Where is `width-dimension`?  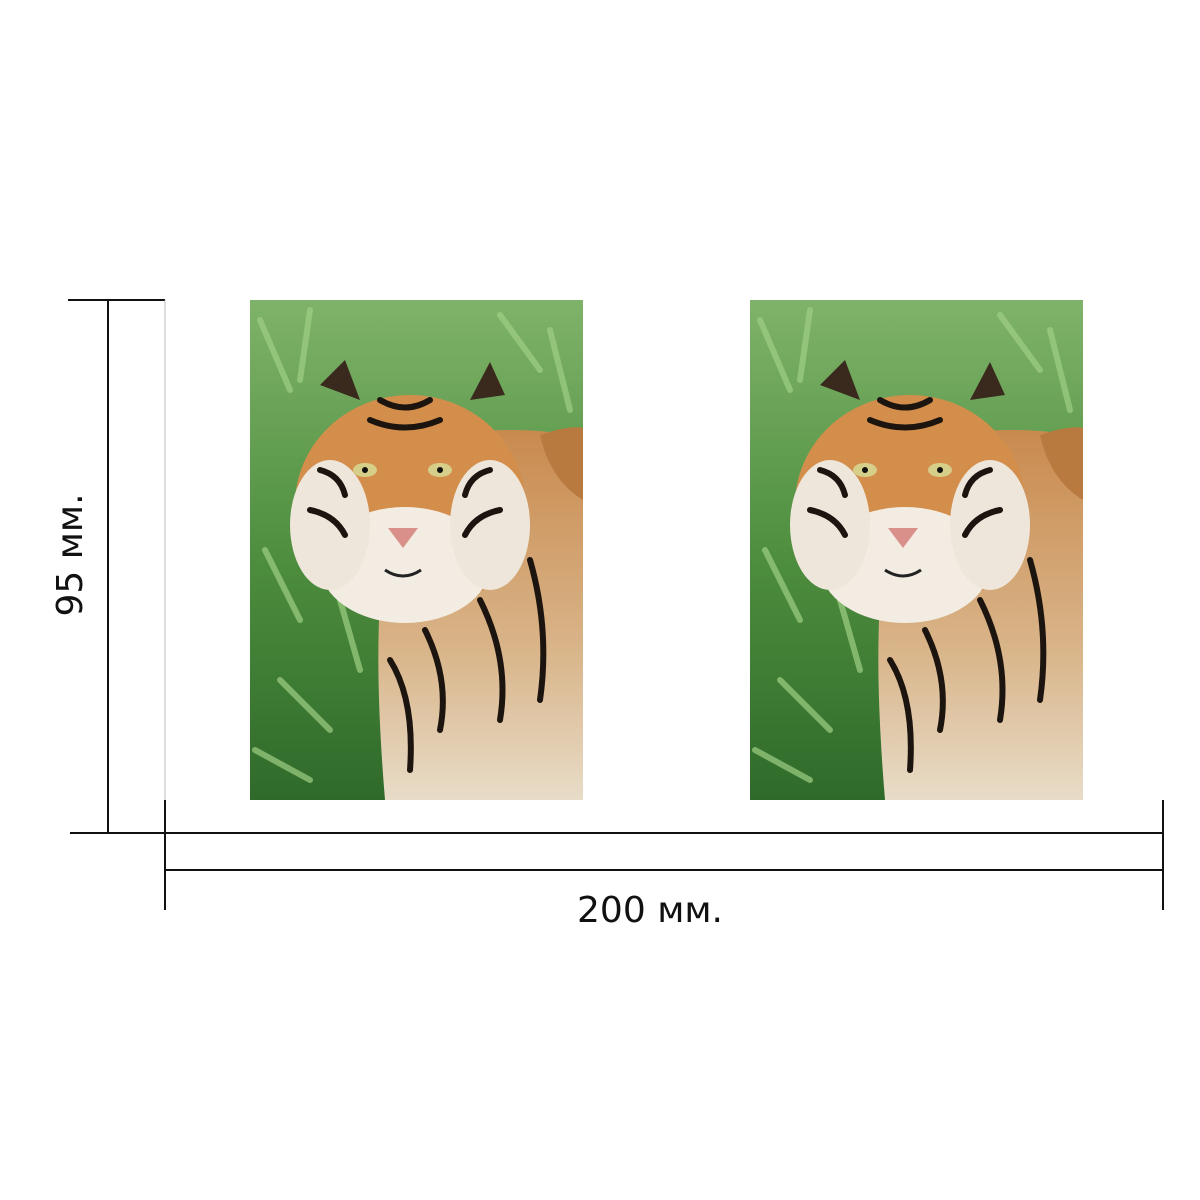
width-dimension is located at coordinates (664, 855).